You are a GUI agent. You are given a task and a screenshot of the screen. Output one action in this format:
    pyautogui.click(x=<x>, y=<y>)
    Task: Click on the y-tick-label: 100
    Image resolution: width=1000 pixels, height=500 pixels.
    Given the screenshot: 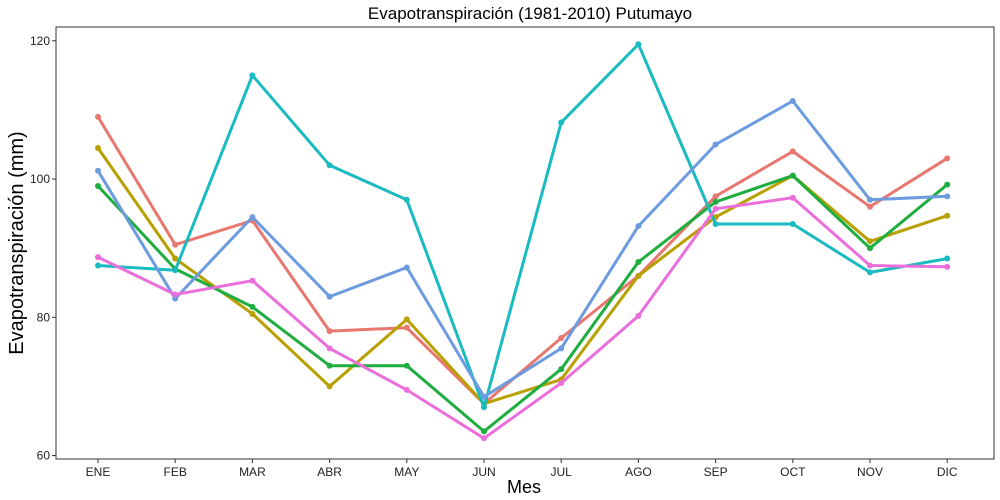 What is the action you would take?
    pyautogui.click(x=40, y=179)
    